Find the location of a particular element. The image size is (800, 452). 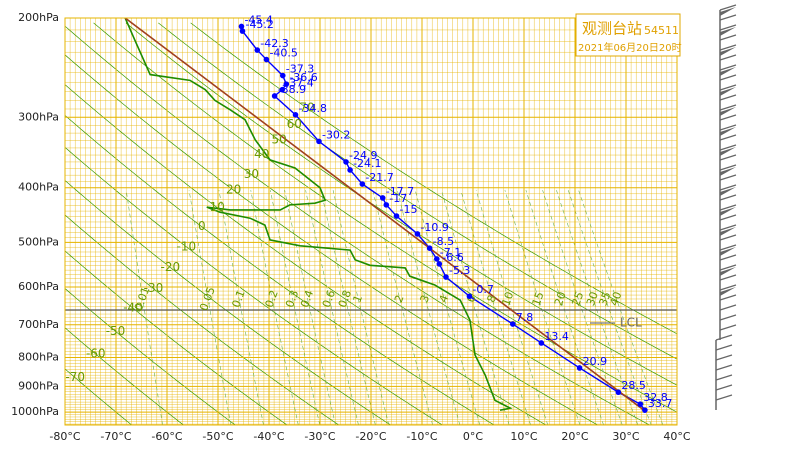

y-tick-label: 300hPa is located at coordinates (38, 116).